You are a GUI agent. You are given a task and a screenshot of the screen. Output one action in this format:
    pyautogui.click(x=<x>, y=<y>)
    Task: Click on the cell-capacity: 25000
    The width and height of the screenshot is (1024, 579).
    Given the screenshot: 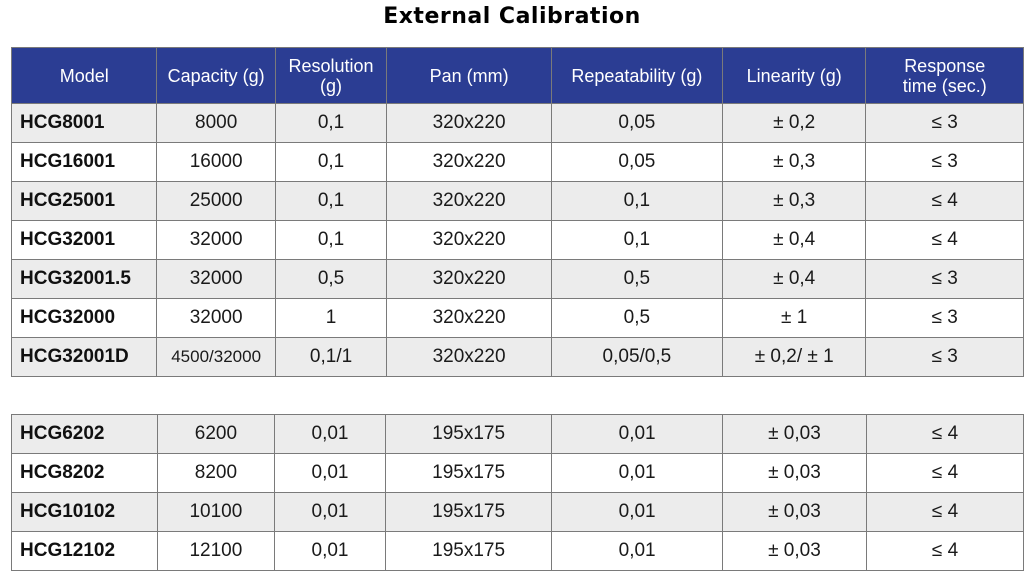 What is the action you would take?
    pyautogui.click(x=216, y=201)
    